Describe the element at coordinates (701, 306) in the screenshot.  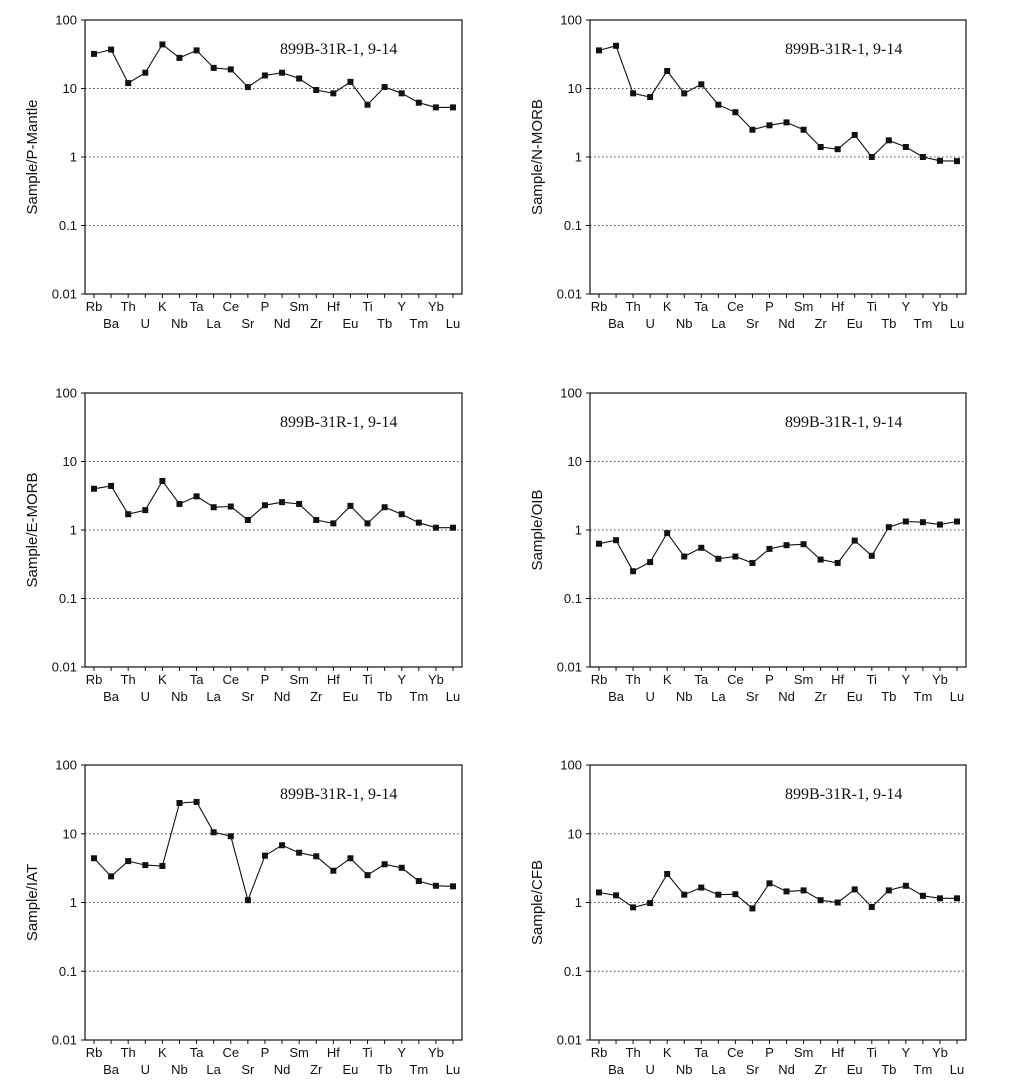
I see `x-tick-label: Ta` at that location.